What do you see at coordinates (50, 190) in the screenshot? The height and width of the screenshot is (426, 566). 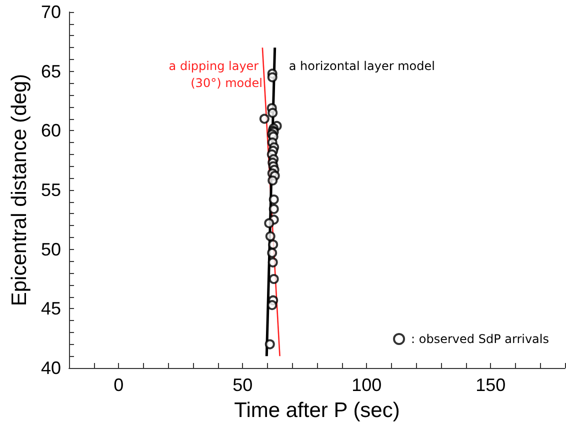 I see `y-tick-label: 55` at bounding box center [50, 190].